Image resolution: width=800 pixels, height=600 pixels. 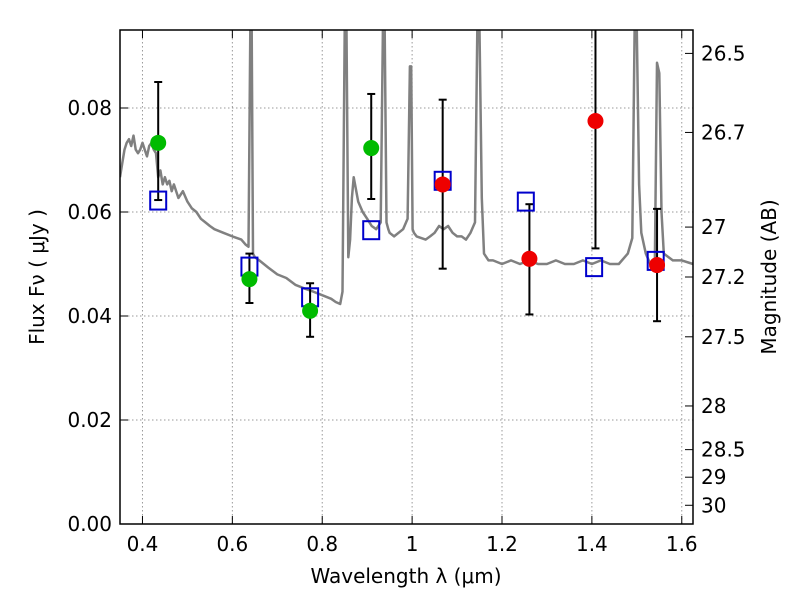 I want to click on y-tick-label: 0.08, so click(x=89, y=108).